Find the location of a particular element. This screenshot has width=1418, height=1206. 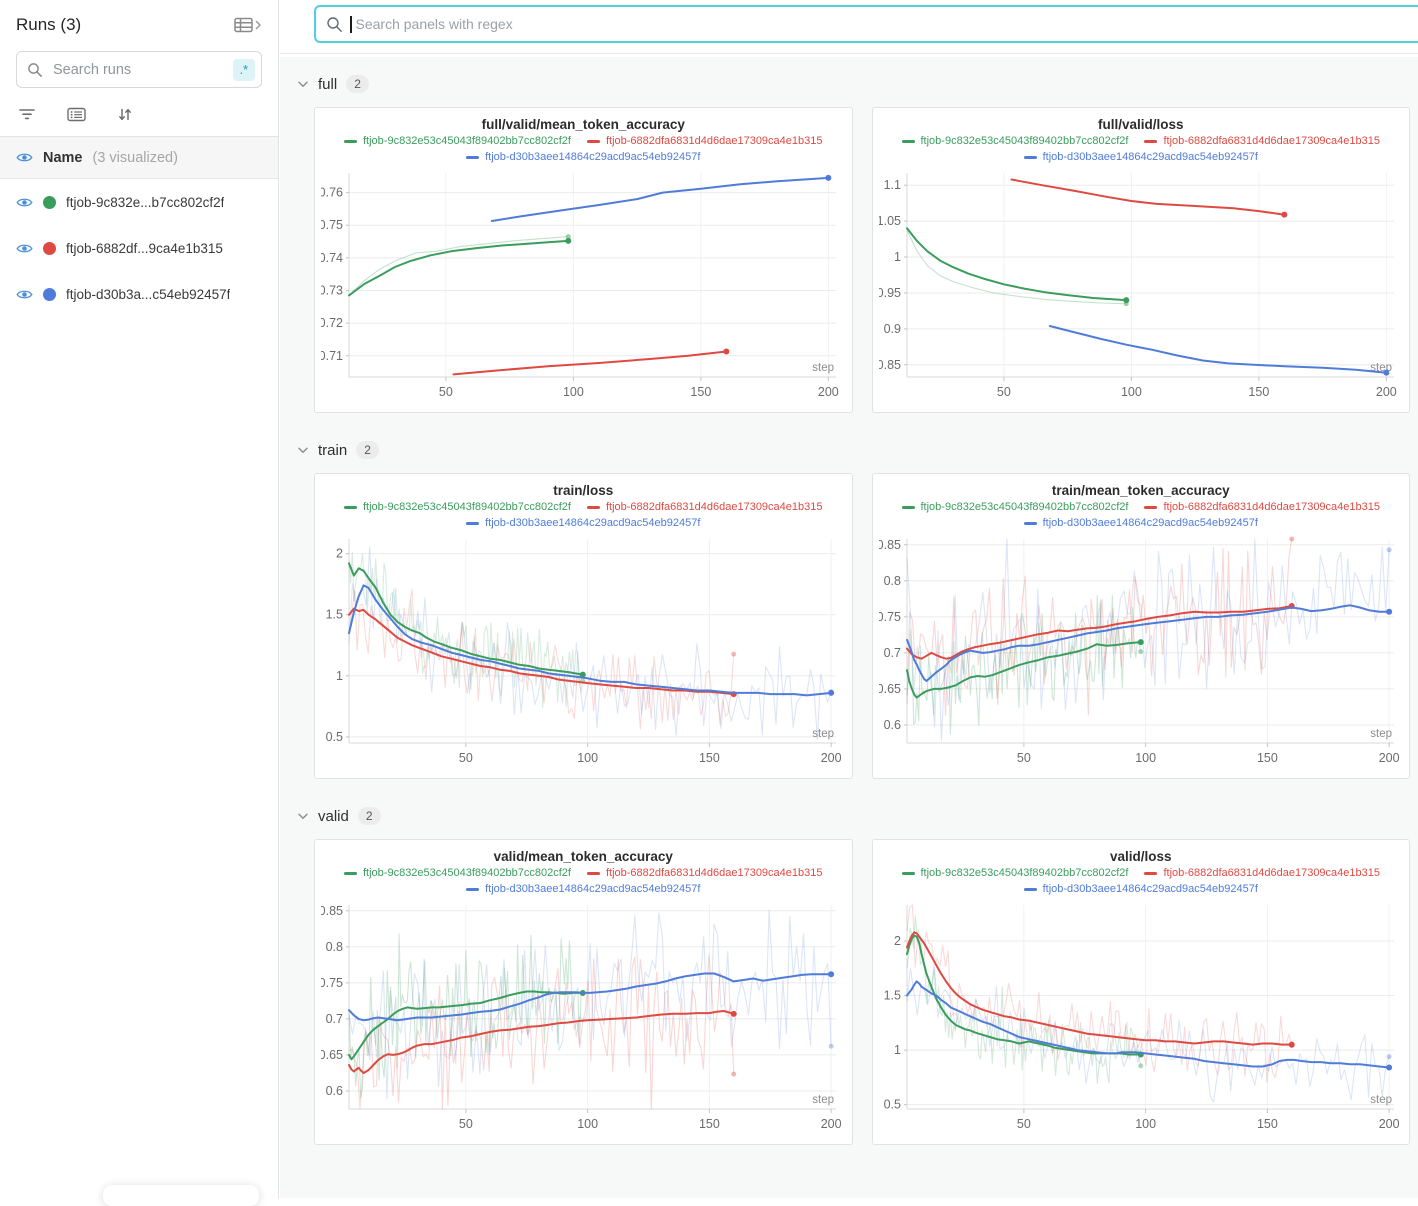

runs-search-box: .* is located at coordinates (139, 69).